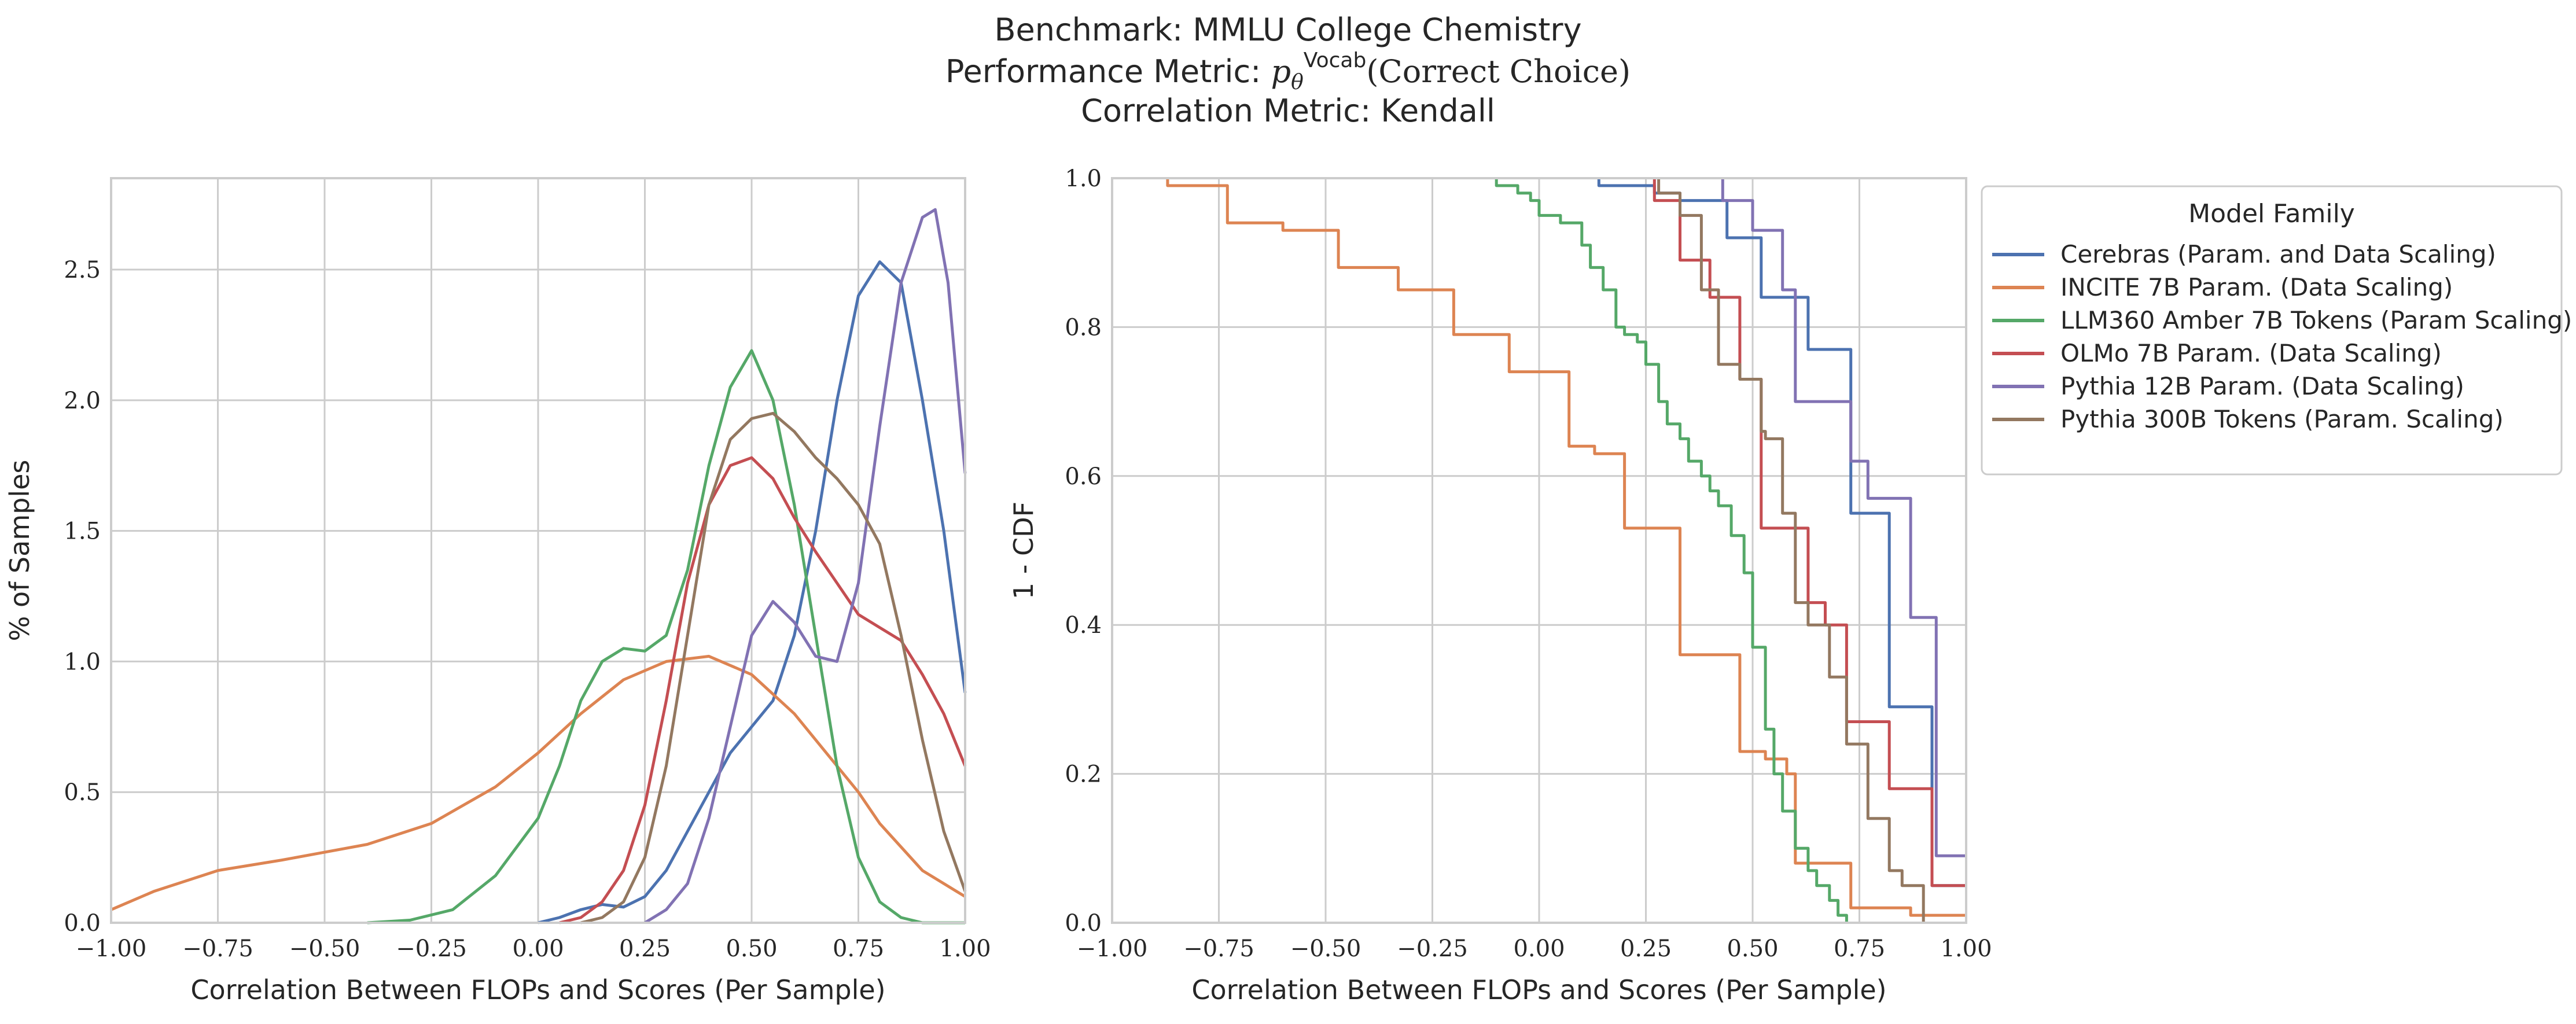 Image resolution: width=2576 pixels, height=1024 pixels. Describe the element at coordinates (1498, 71) in the screenshot. I see `title-line-2-suffix: (Correct Choice)` at that location.